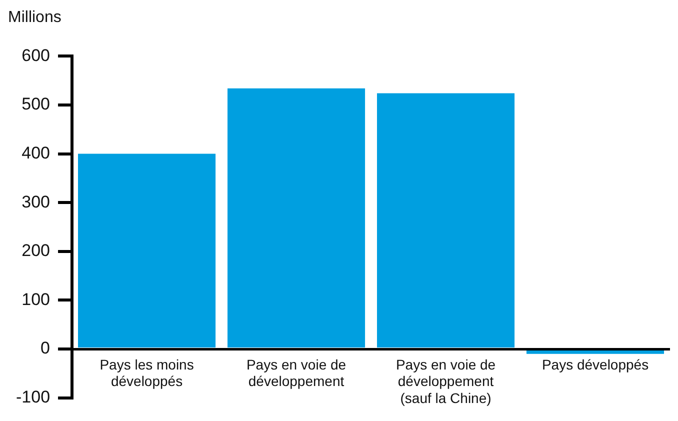  What do you see at coordinates (36, 152) in the screenshot?
I see `y-tick-label: 400` at bounding box center [36, 152].